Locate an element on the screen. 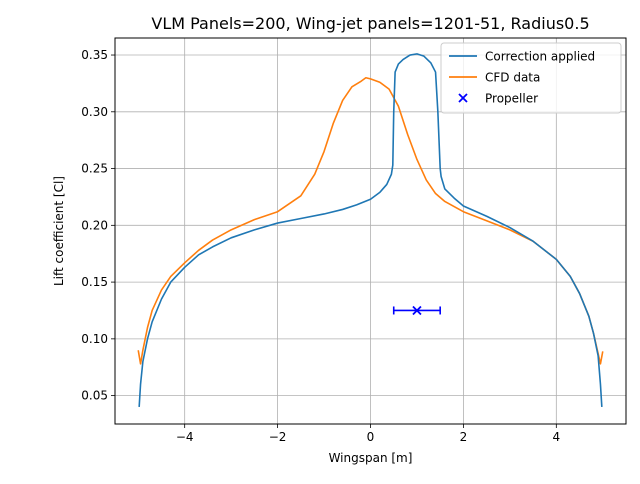  propeller-marker is located at coordinates (416, 310).